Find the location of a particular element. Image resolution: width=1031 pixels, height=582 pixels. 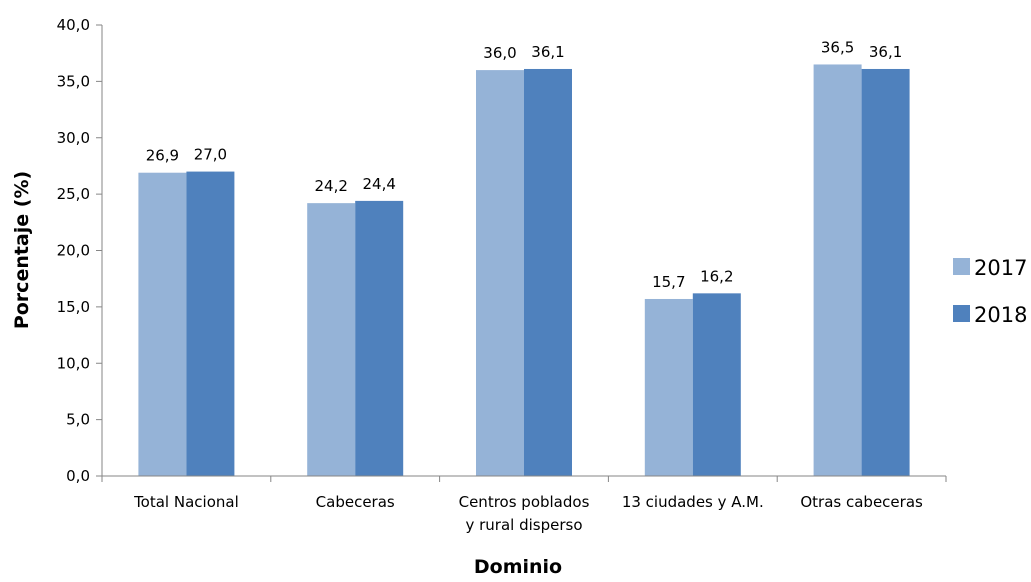

legend-swatch-2017 is located at coordinates (961, 266).